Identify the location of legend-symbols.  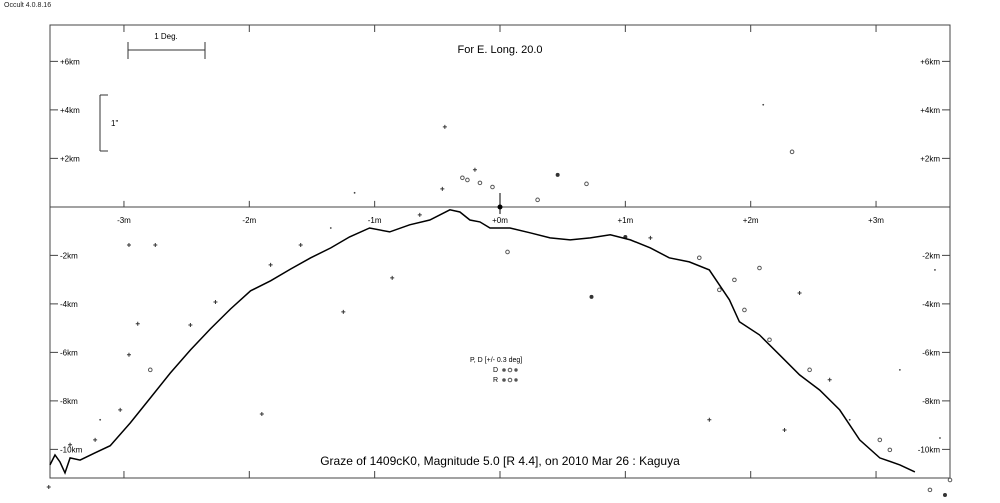
(510, 375).